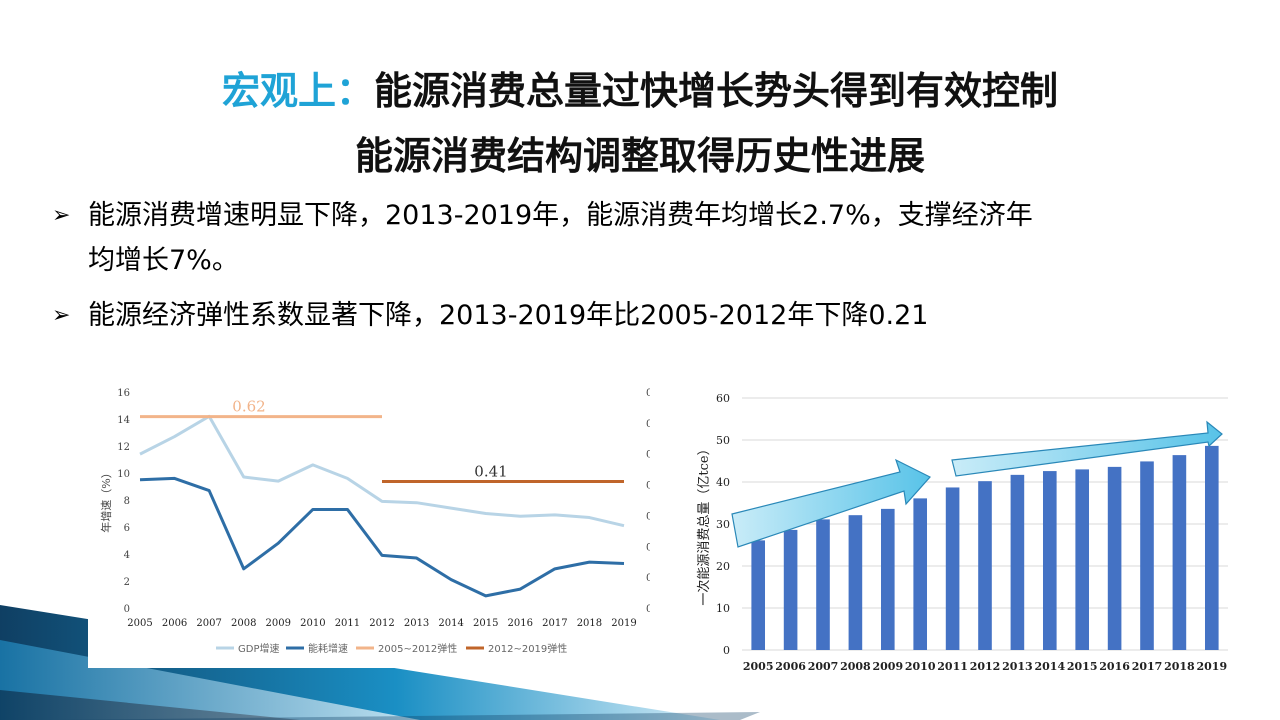  I want to click on legend-item: GDP增速, so click(247, 648).